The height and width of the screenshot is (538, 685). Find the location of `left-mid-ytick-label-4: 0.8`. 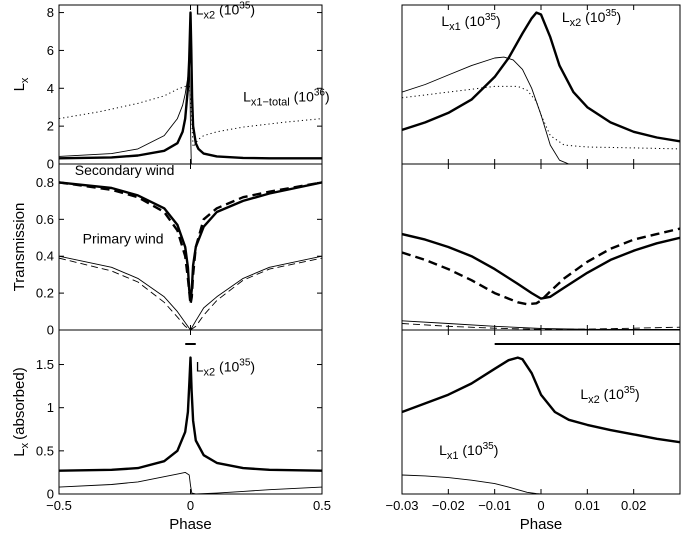

left-mid-ytick-label-4: 0.8 is located at coordinates (45, 182).